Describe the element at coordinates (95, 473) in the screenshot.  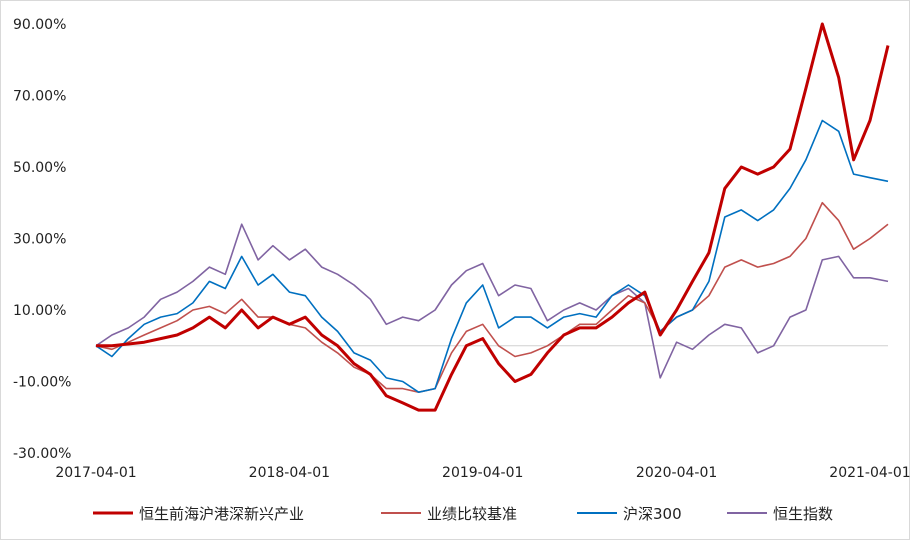
I see `x-tick-label: 2017-04-01` at that location.